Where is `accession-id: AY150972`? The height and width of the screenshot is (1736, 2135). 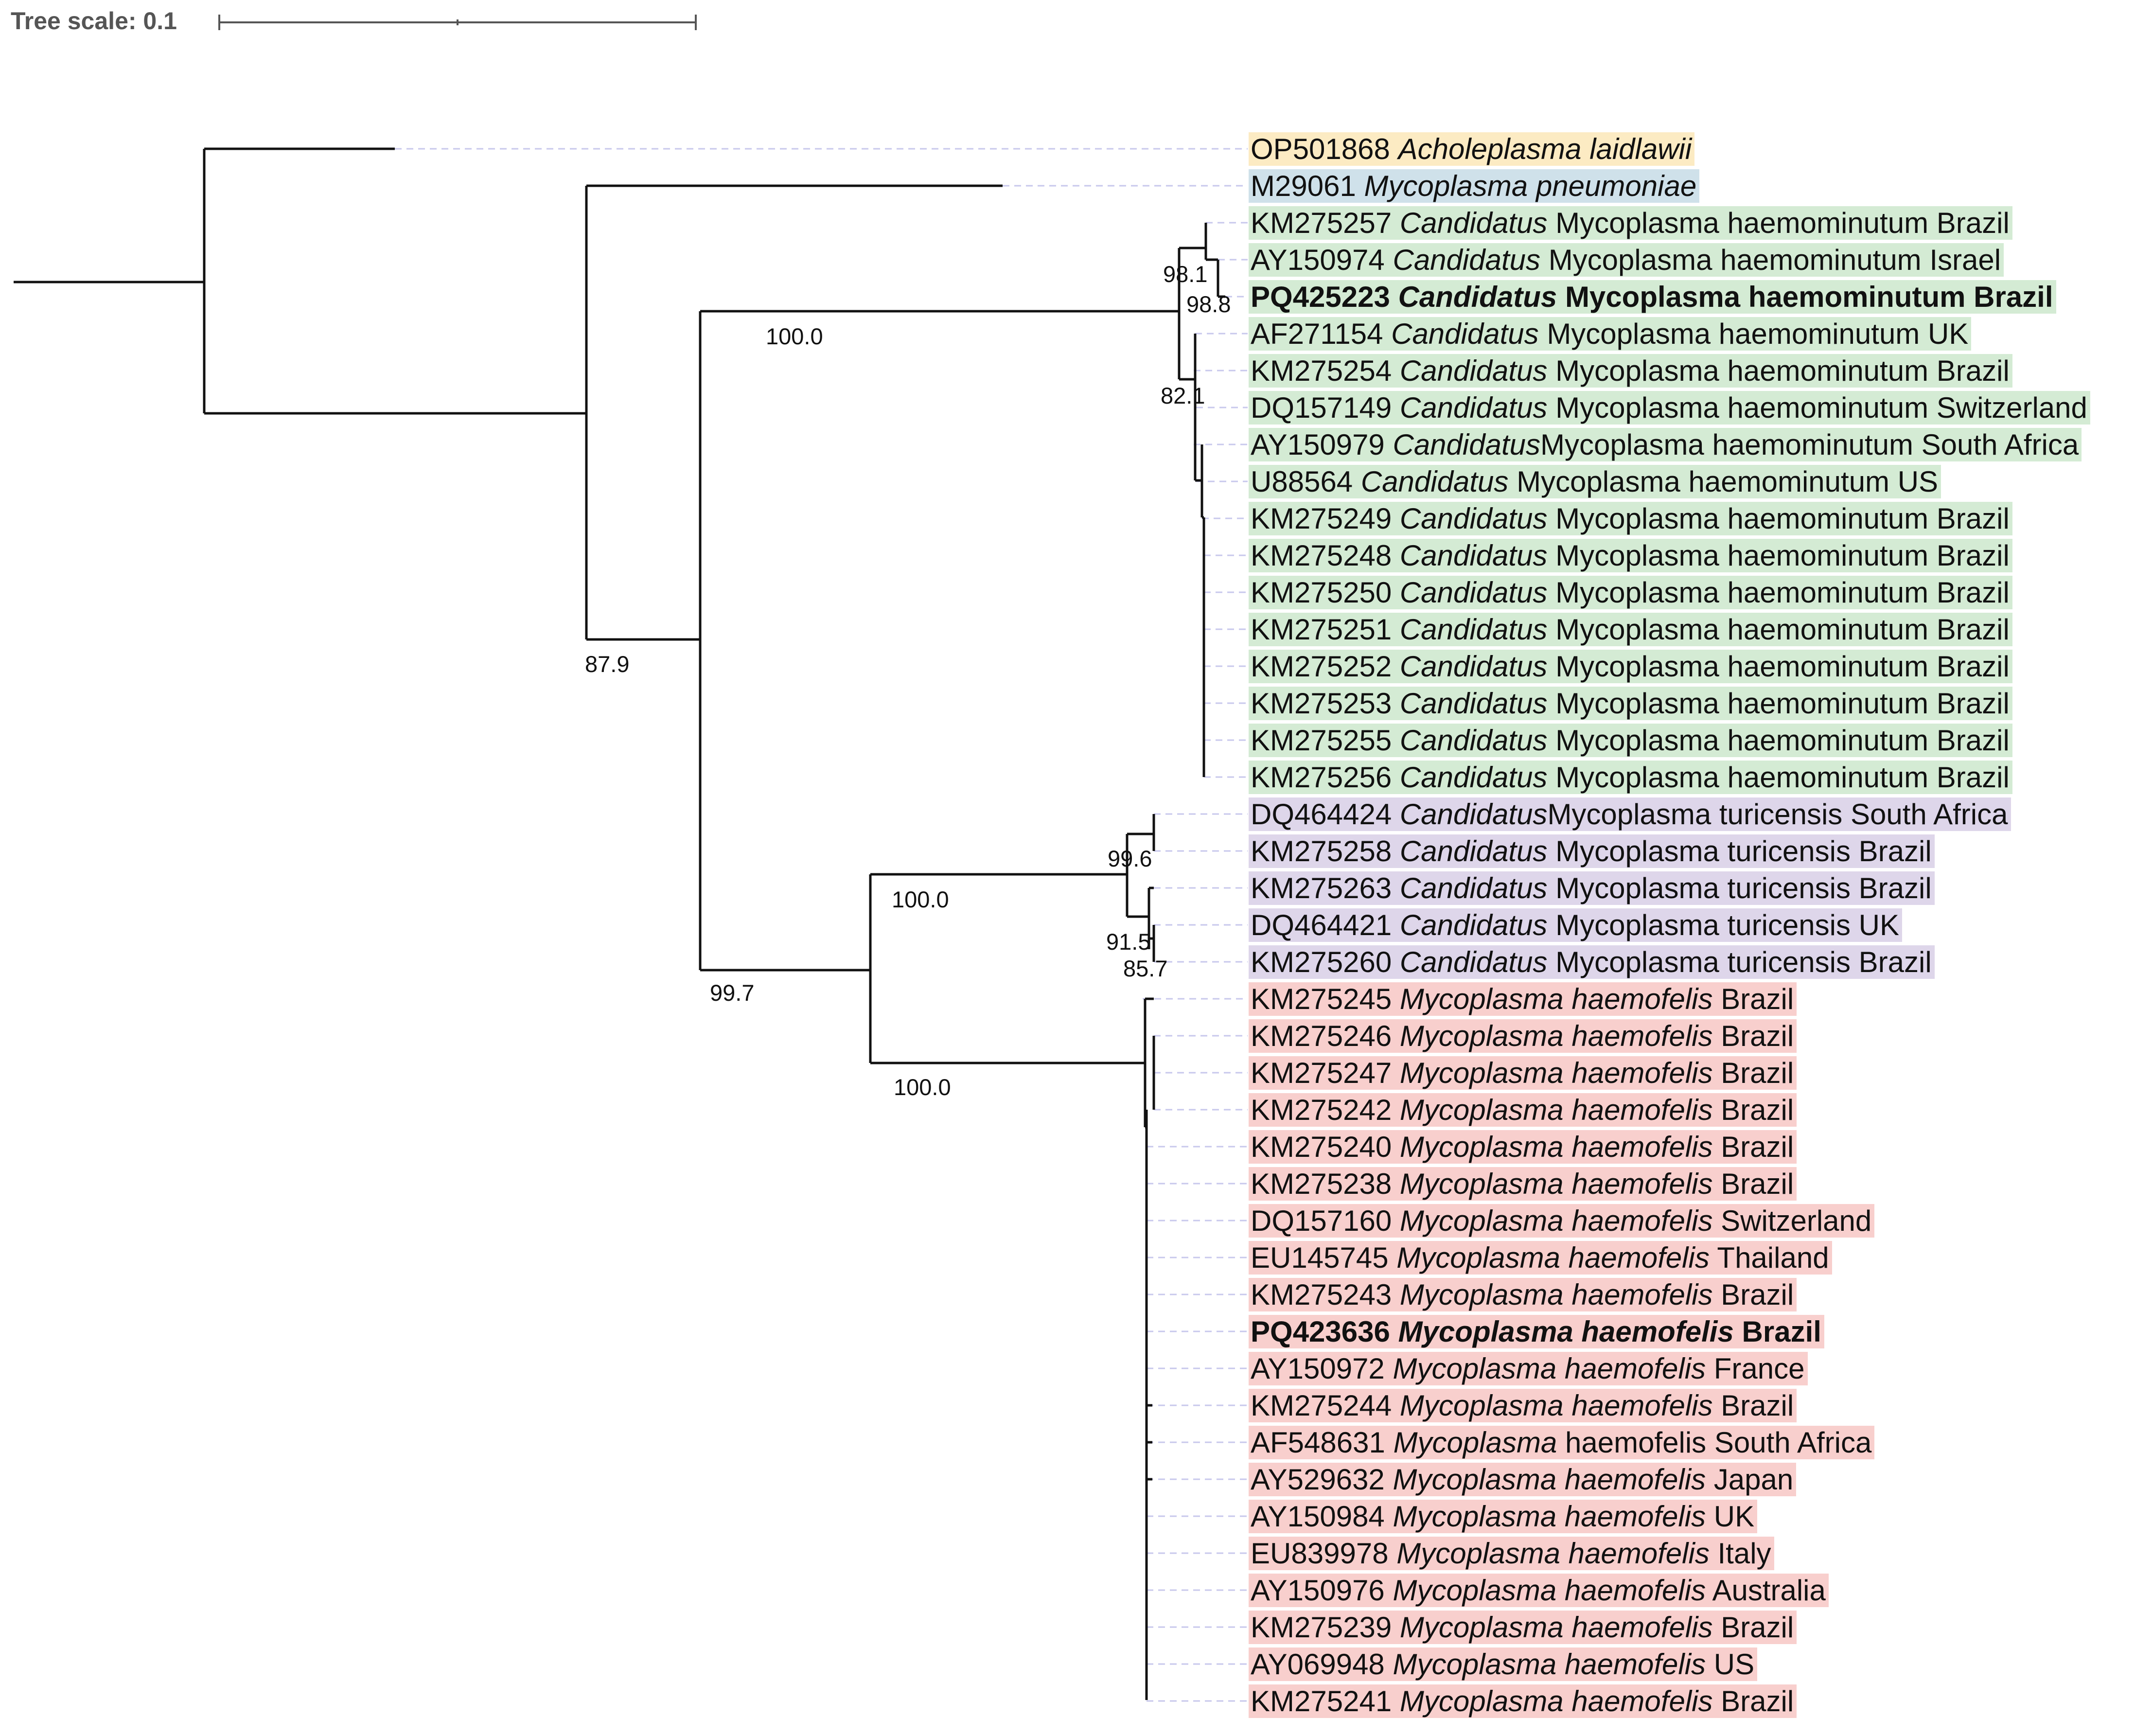 accession-id: AY150972 is located at coordinates (1322, 1369).